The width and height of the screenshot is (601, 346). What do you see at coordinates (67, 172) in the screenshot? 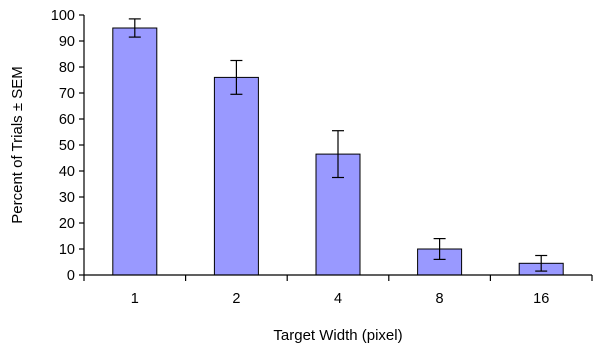
I see `y-tick-label: 40` at bounding box center [67, 172].